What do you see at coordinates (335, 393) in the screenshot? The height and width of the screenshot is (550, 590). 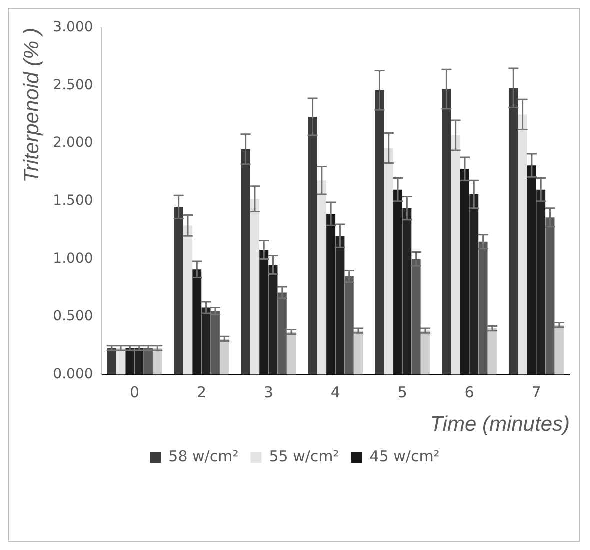 I see `x-tick-label: 4` at bounding box center [335, 393].